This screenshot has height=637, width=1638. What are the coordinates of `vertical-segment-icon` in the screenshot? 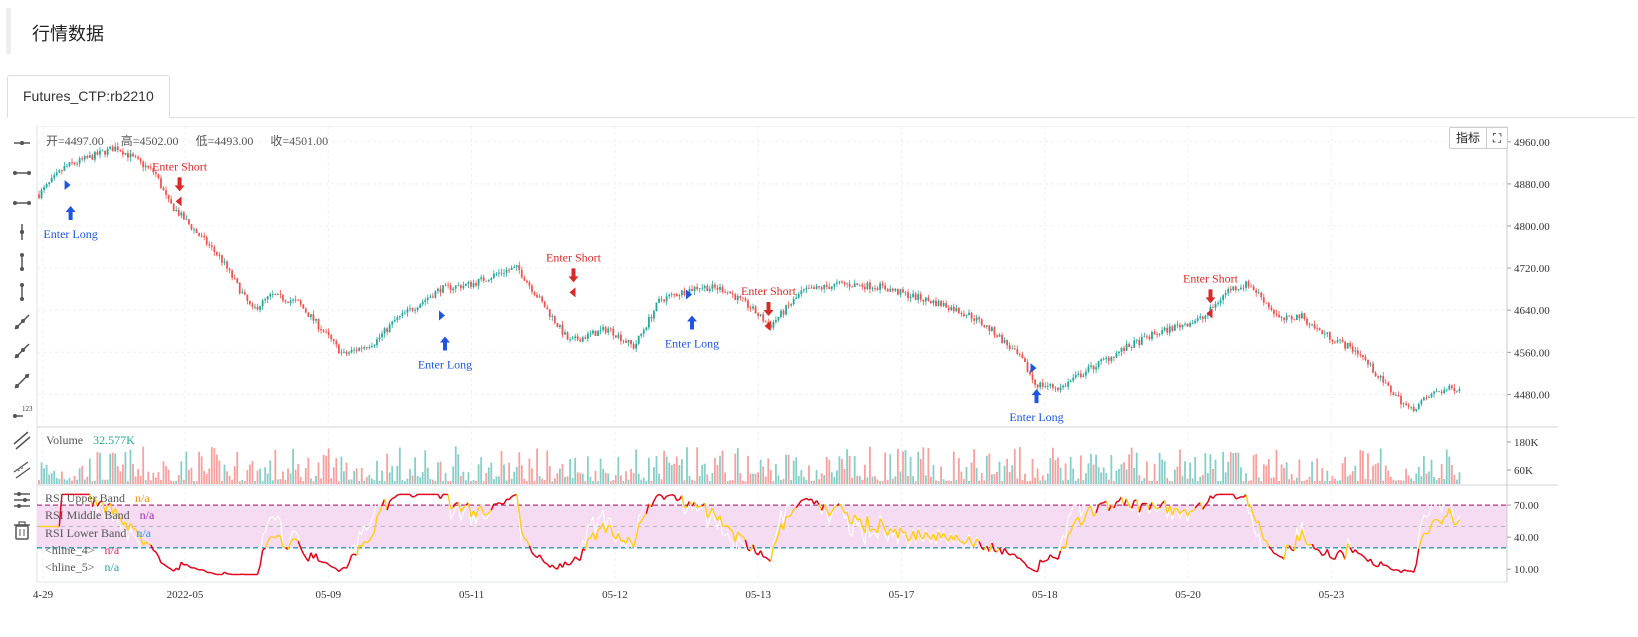 It's located at (22, 232).